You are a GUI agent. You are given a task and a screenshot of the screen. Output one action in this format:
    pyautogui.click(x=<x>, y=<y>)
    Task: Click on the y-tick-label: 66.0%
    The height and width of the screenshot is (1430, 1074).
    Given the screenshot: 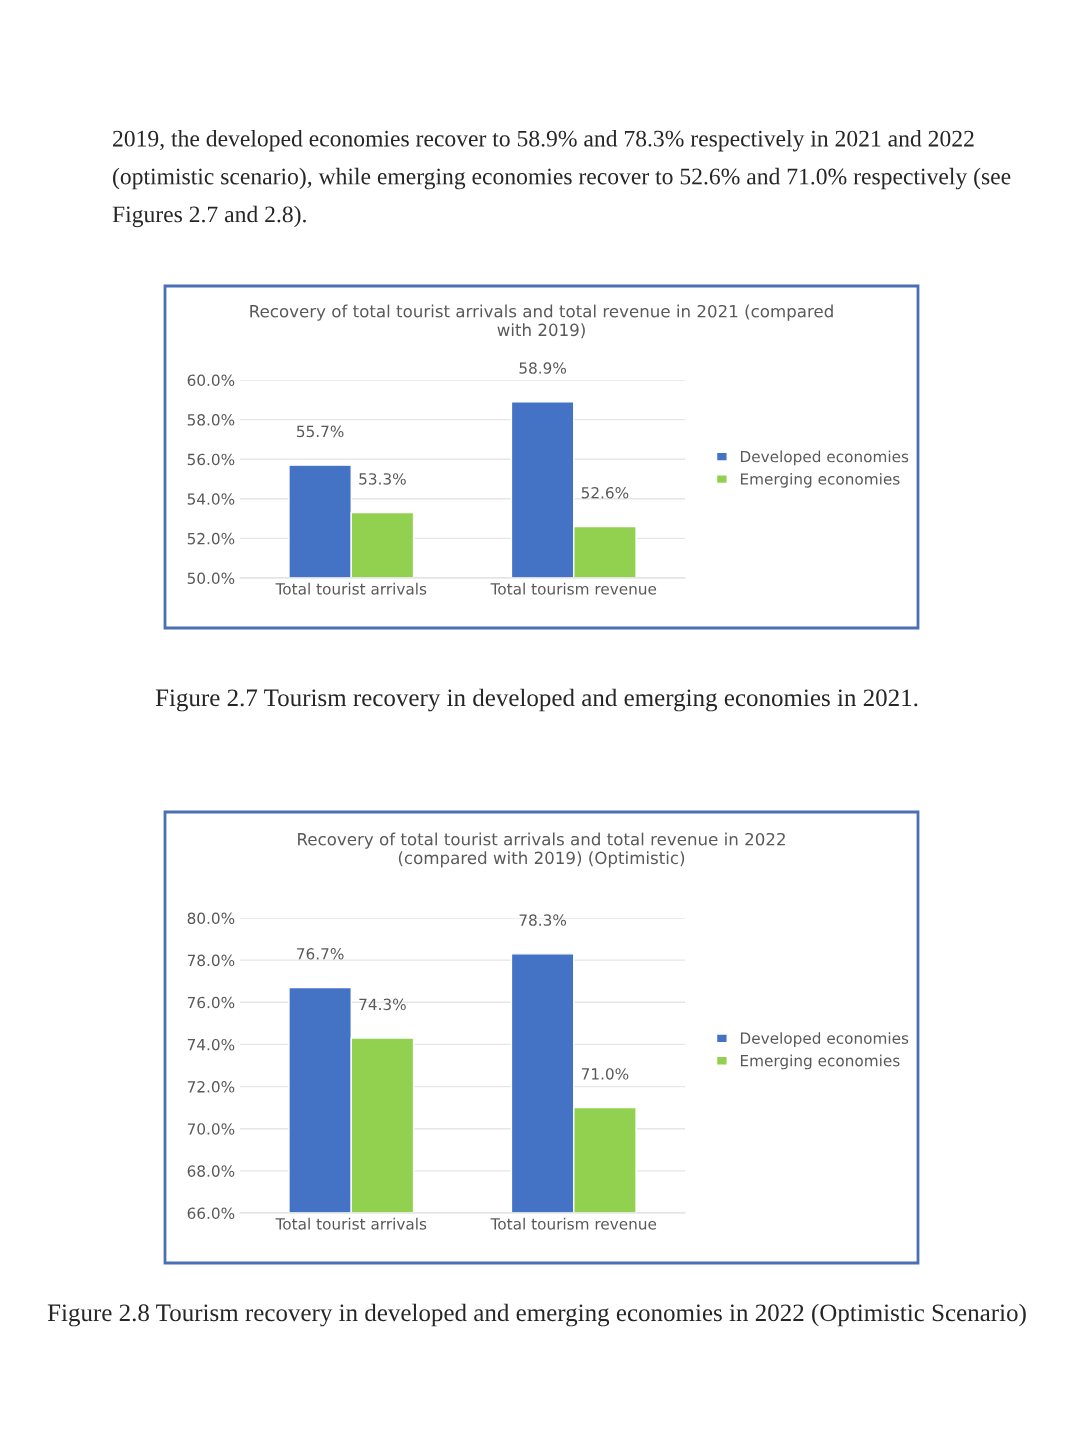 What is the action you would take?
    pyautogui.click(x=211, y=1213)
    